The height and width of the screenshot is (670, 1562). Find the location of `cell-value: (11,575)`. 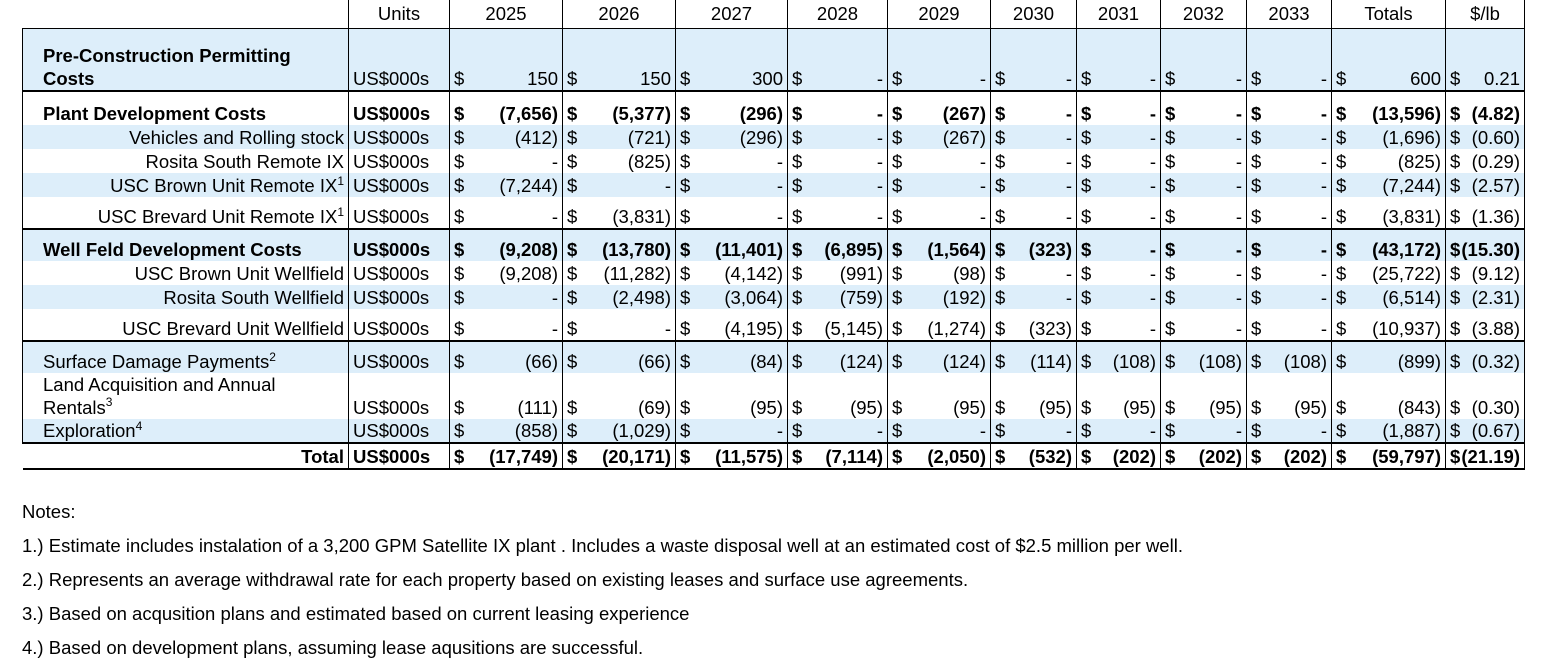

cell-value: (11,575) is located at coordinates (749, 456).